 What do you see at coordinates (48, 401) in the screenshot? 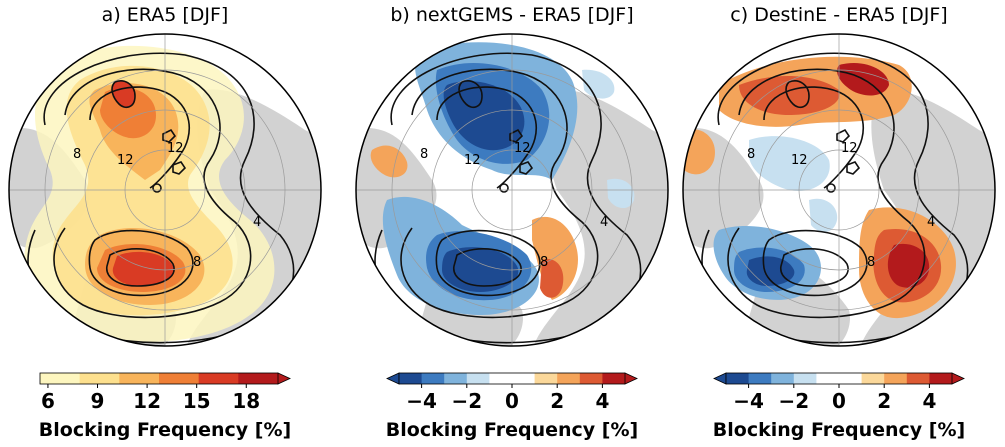
I see `colorbar-tick-label: 6` at bounding box center [48, 401].